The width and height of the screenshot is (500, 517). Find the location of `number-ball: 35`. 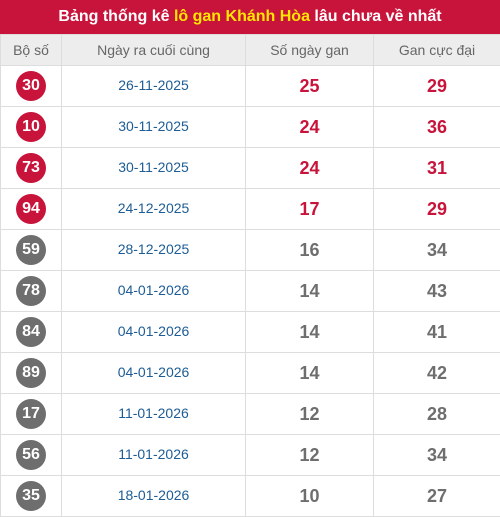

number-ball: 35 is located at coordinates (31, 496).